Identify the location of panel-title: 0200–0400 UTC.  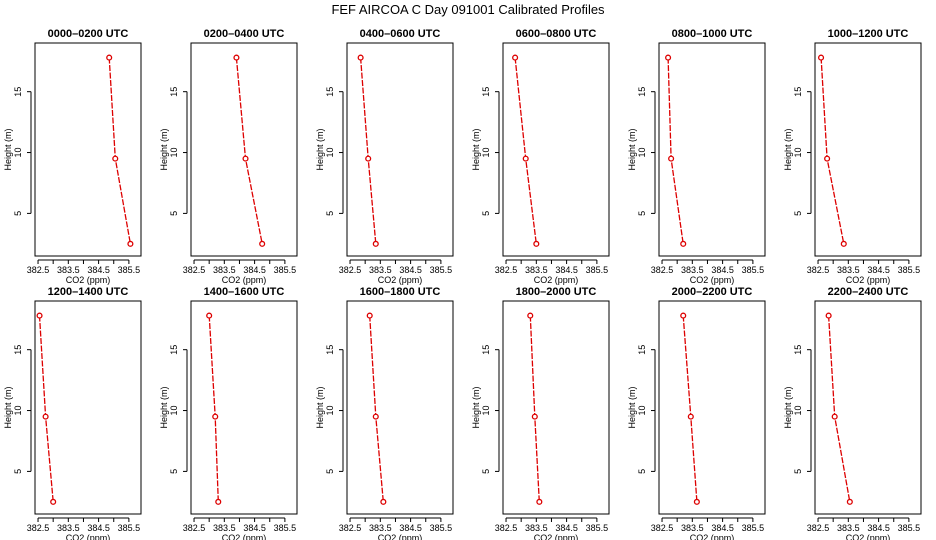
(244, 34).